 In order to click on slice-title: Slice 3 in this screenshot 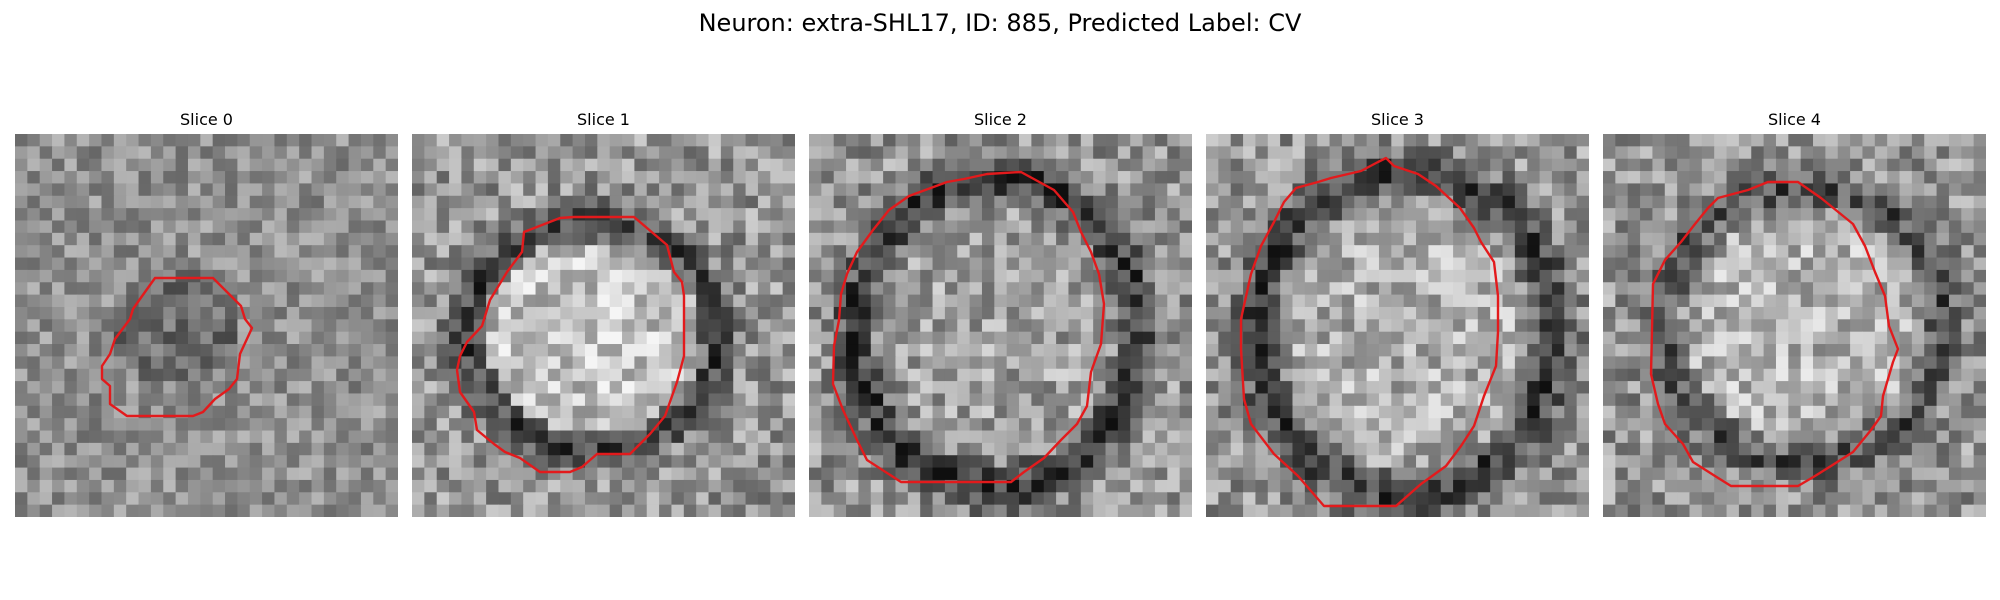, I will do `click(1397, 119)`.